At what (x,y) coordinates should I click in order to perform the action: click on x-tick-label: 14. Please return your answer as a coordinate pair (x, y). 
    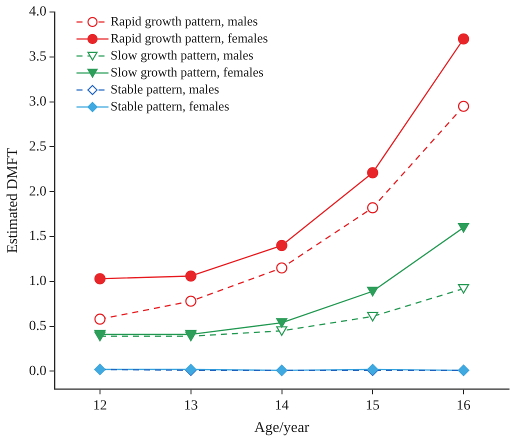
    Looking at the image, I should click on (281, 406).